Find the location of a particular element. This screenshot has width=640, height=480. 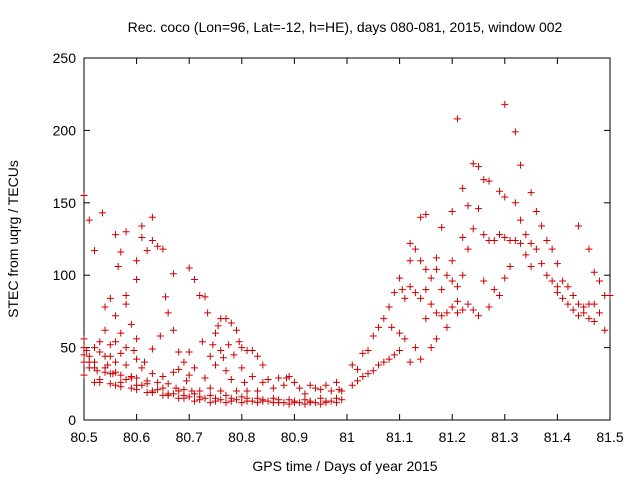

x-tick-label: 81 is located at coordinates (347, 437).